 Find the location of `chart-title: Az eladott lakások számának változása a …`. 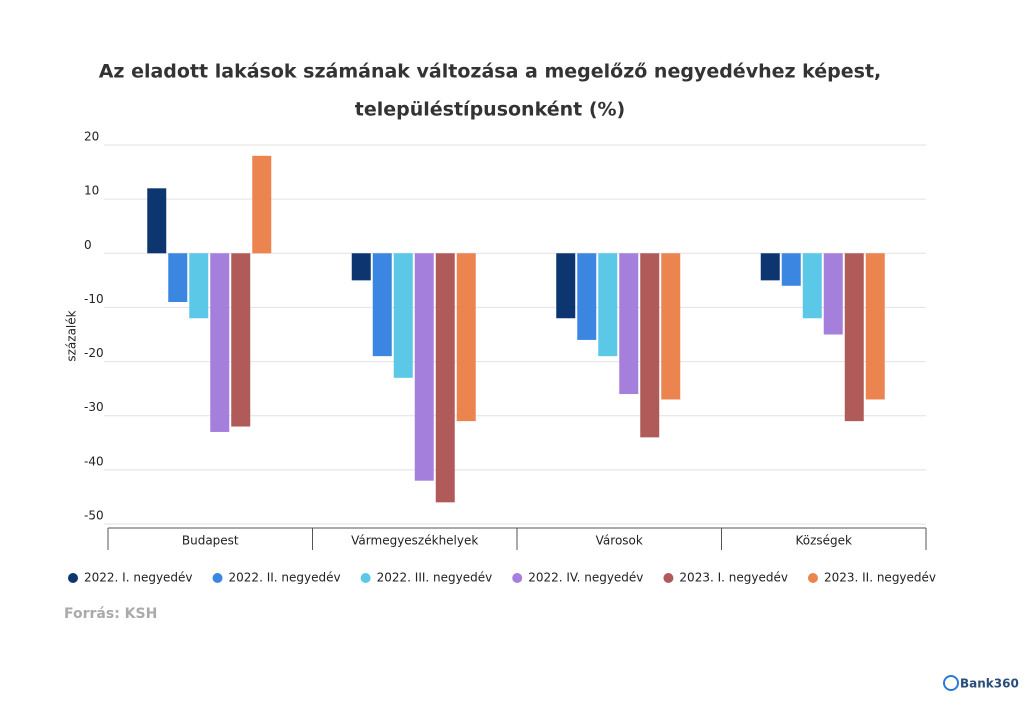

chart-title: Az eladott lakások számának változása a … is located at coordinates (490, 72).